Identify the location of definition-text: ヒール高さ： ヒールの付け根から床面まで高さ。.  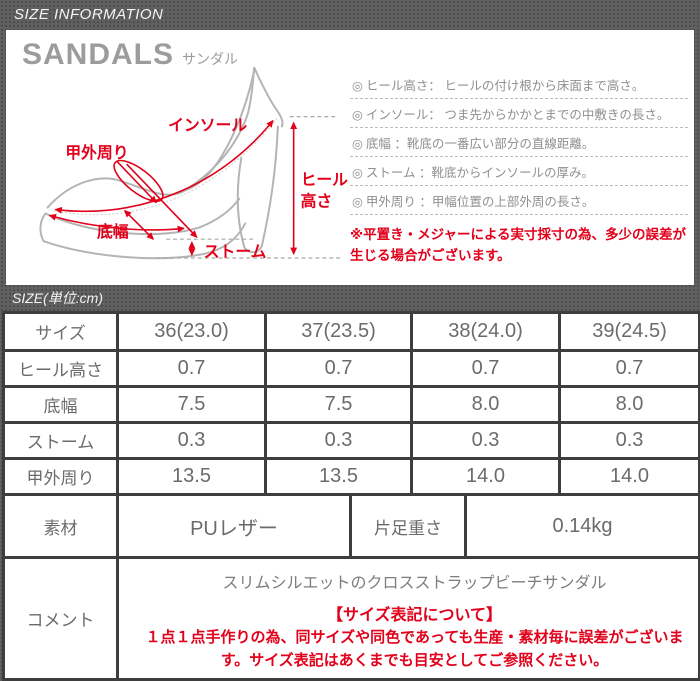
(505, 86).